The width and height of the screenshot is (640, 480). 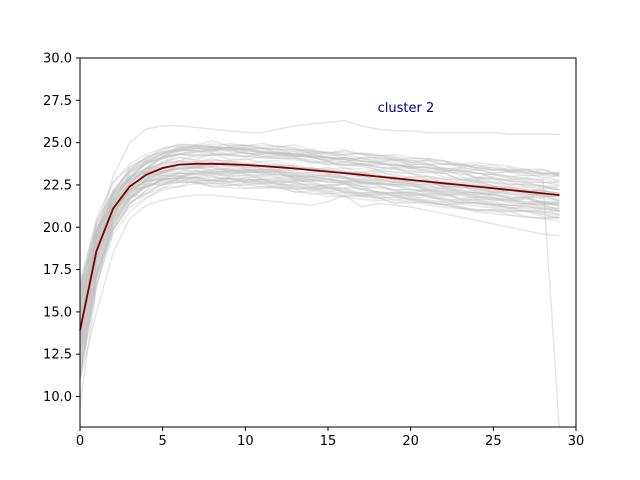 I want to click on y-tick-label: 22.5, so click(x=57, y=185).